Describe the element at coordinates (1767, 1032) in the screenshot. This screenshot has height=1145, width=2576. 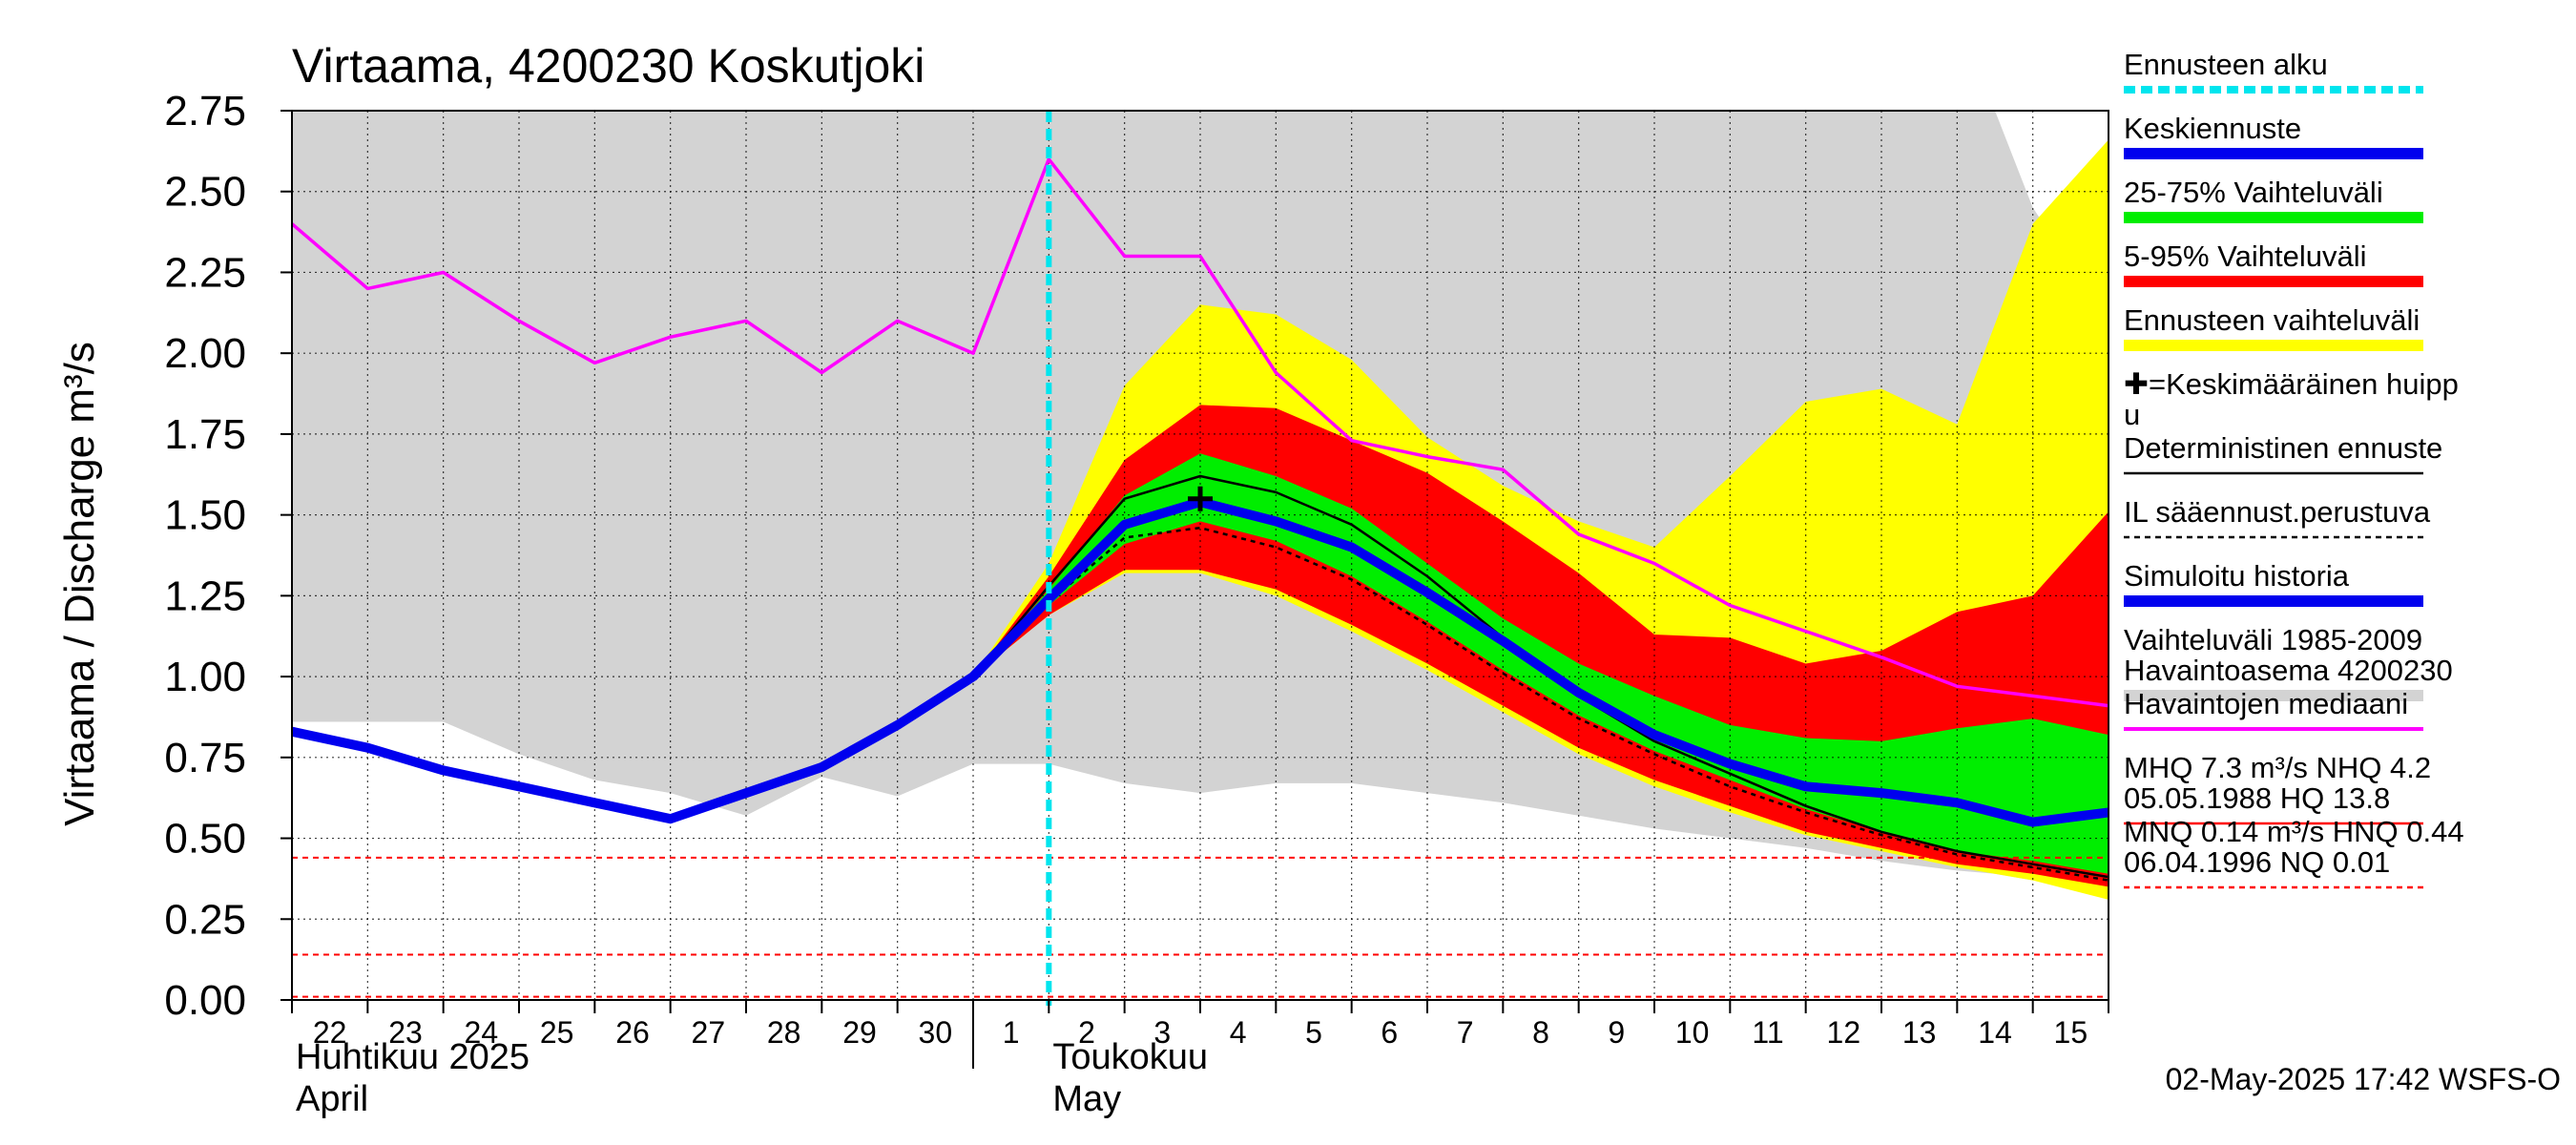
I see `x-tick-label: 11` at that location.